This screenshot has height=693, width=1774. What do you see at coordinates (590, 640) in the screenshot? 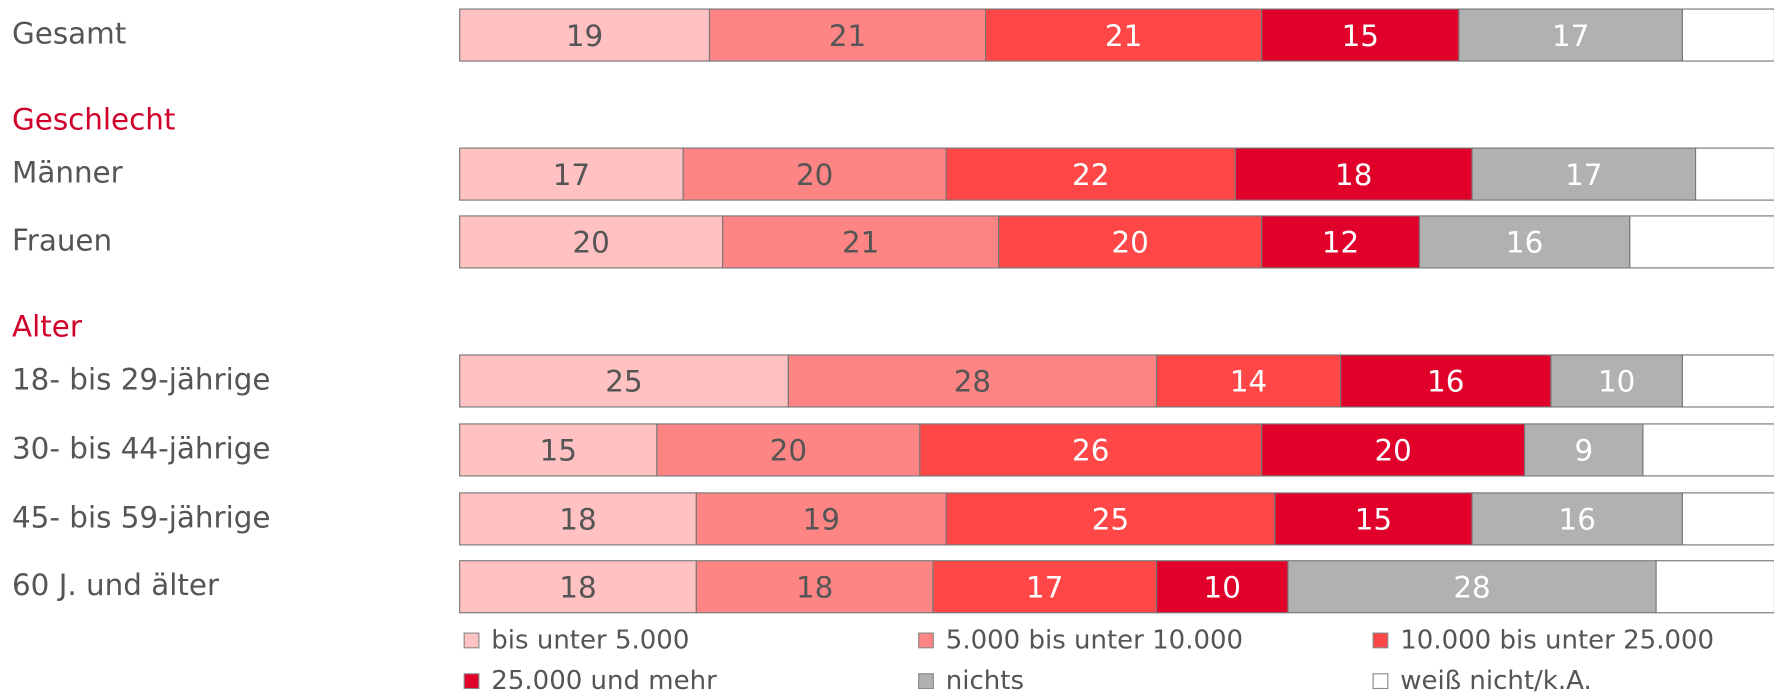
I see `legend-label: bis unter 5.000` at bounding box center [590, 640].